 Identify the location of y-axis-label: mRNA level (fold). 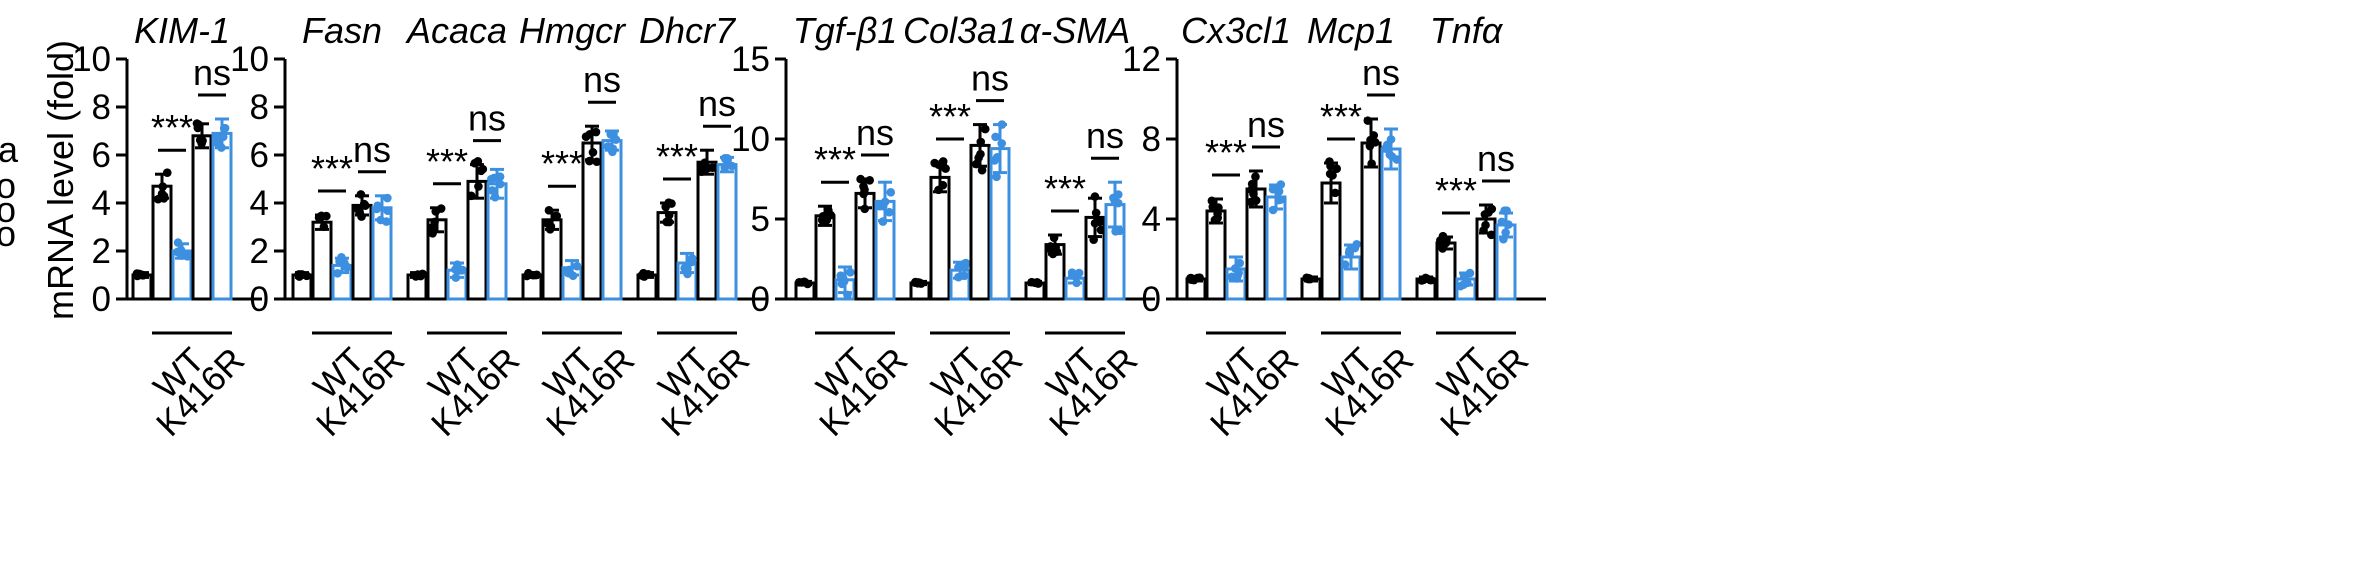
(60, 180).